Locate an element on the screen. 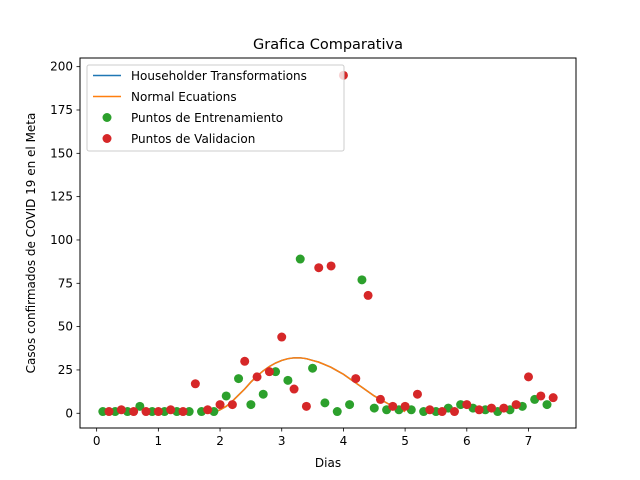  x-axis-label: Dias is located at coordinates (328, 463).